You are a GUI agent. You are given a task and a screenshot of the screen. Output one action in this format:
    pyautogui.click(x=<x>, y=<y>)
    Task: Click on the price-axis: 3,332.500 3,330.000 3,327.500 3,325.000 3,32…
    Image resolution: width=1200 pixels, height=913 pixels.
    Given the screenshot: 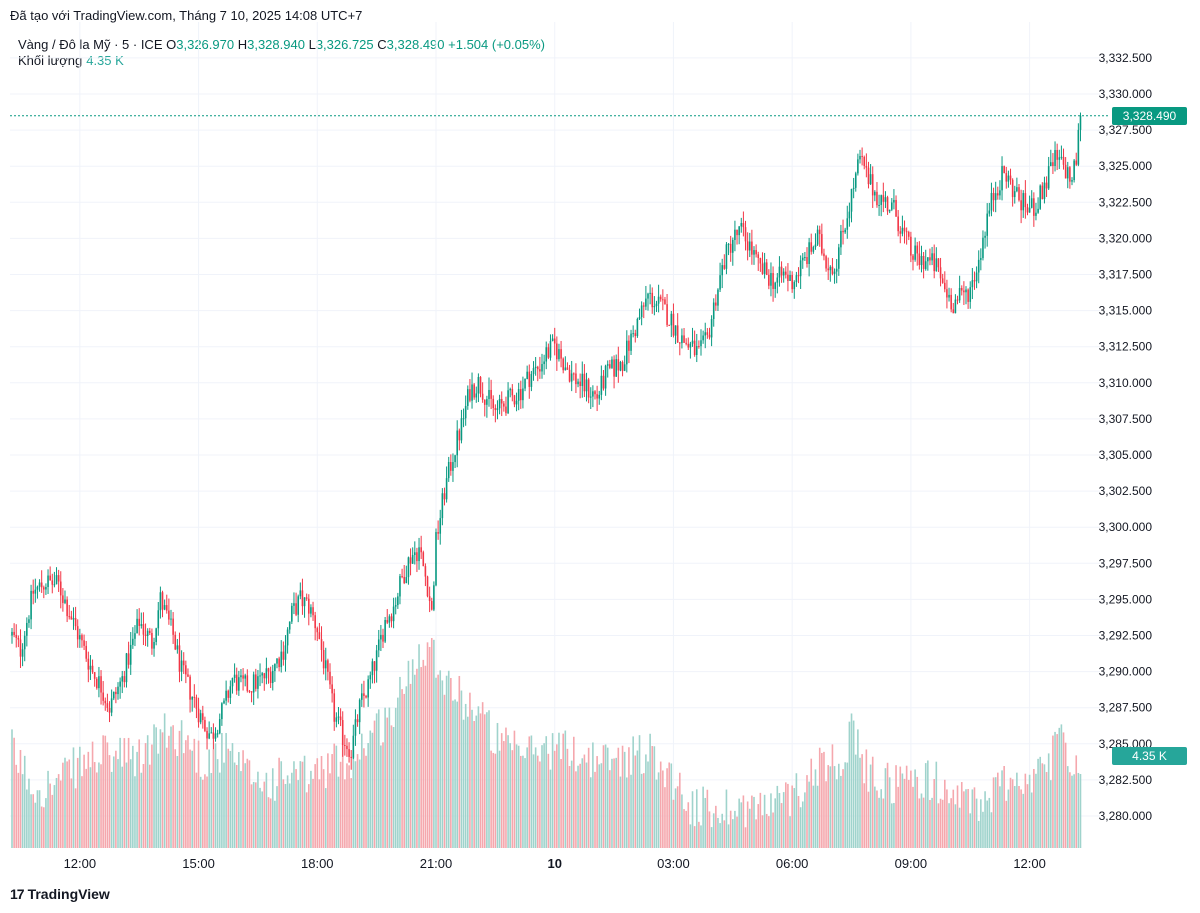 What is the action you would take?
    pyautogui.click(x=1126, y=437)
    